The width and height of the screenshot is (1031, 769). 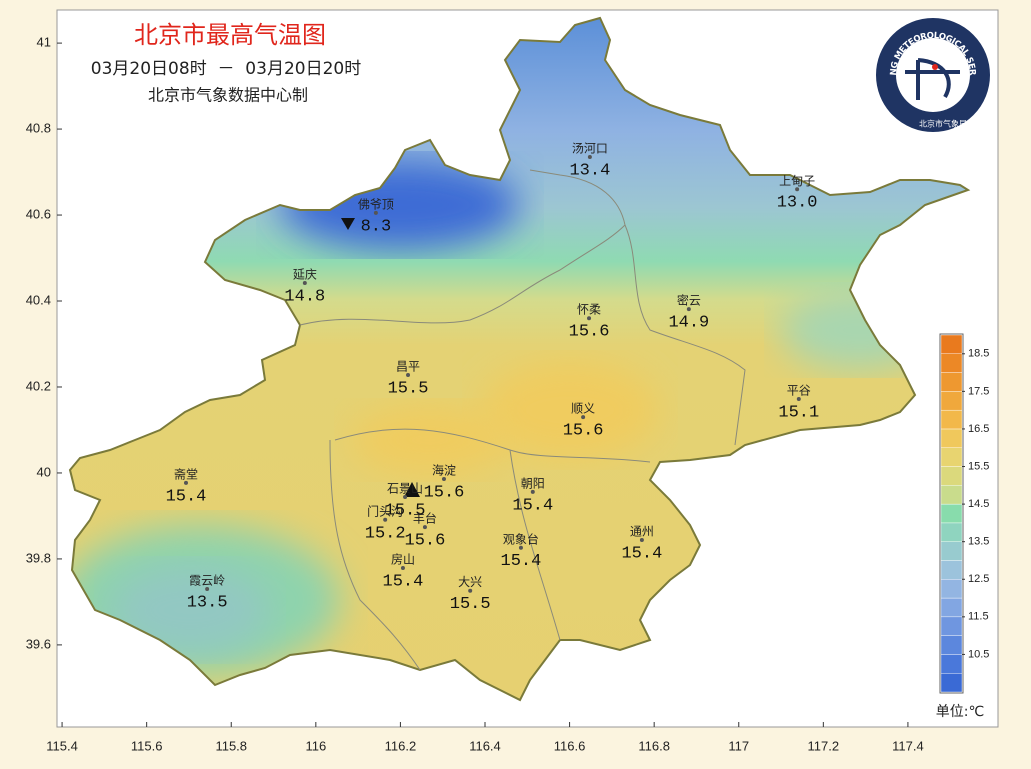 I want to click on station-value: 13.5, so click(x=207, y=603).